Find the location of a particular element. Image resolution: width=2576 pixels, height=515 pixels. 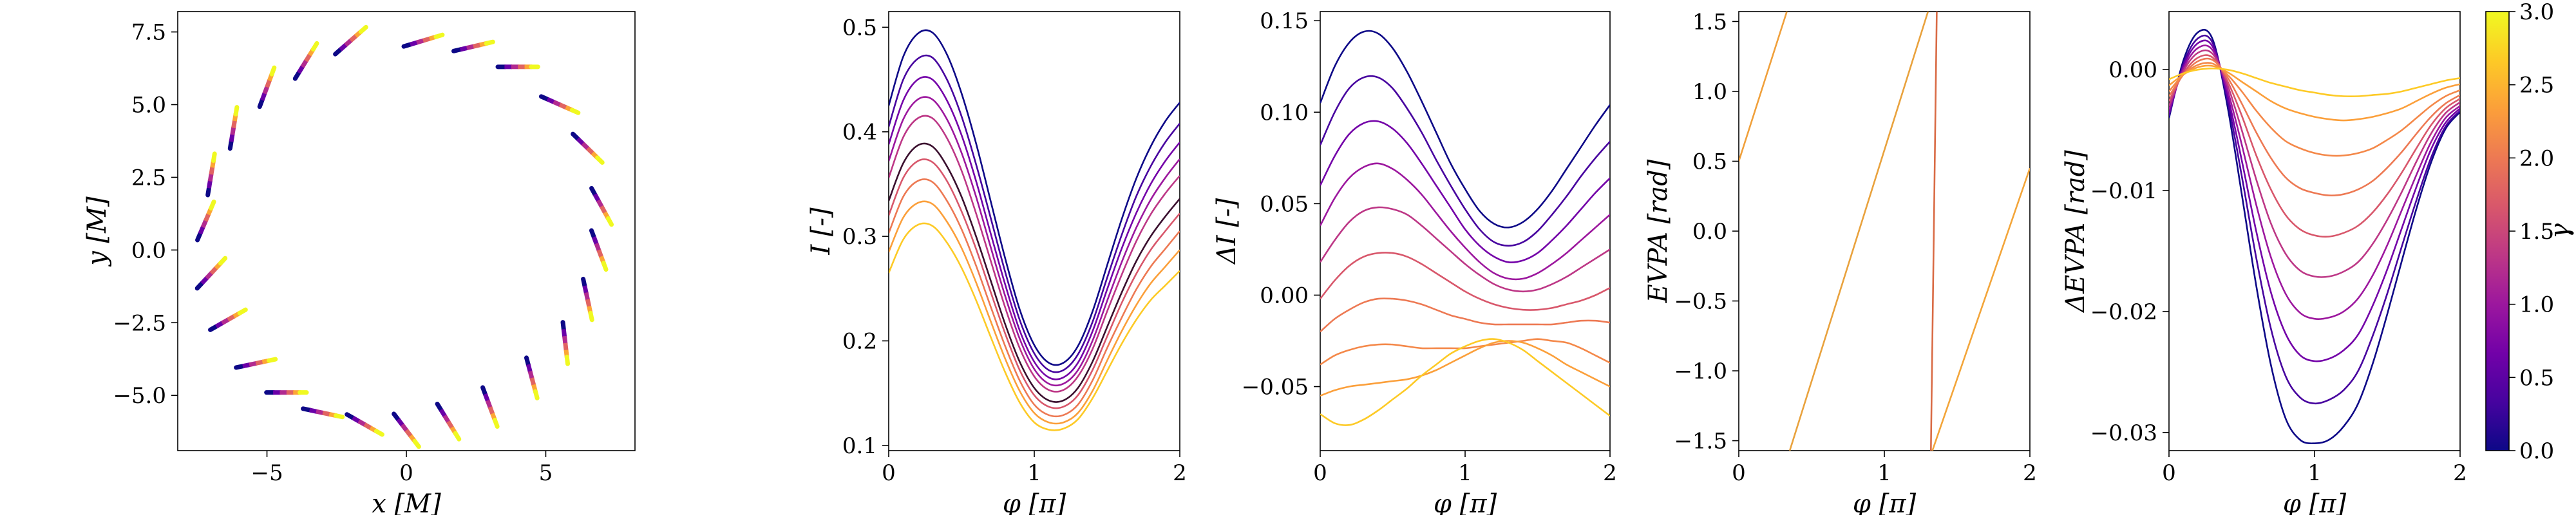

x-tick-label: 1 is located at coordinates (1465, 473).